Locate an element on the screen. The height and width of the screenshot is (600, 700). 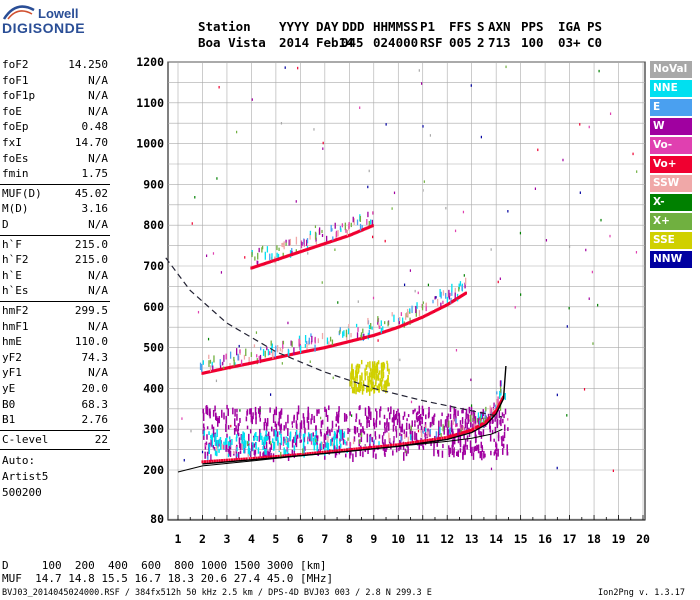
param-separator is located at coordinates (55, 235).